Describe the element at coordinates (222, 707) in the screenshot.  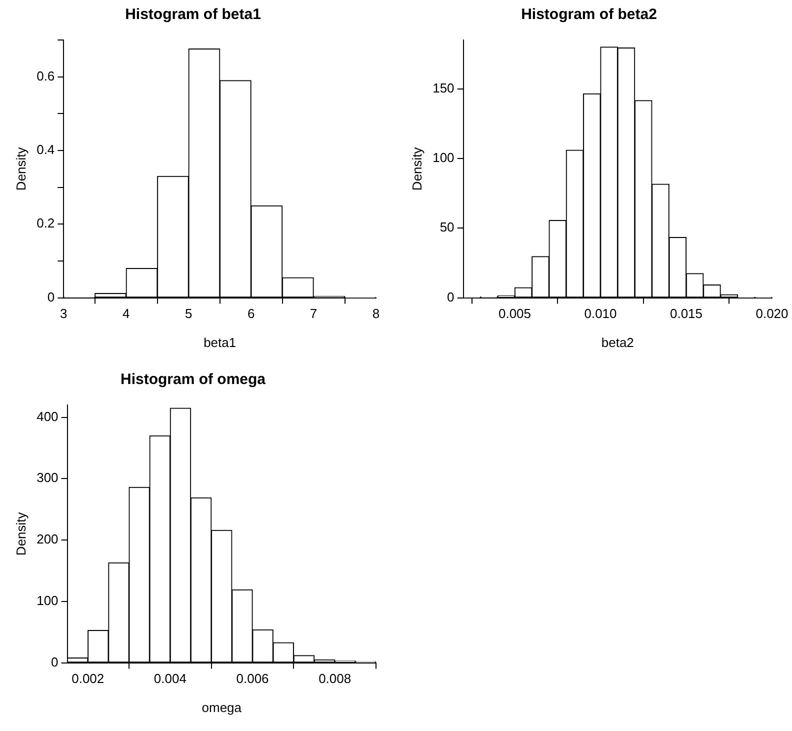
I see `x-axis-title: omega` at that location.